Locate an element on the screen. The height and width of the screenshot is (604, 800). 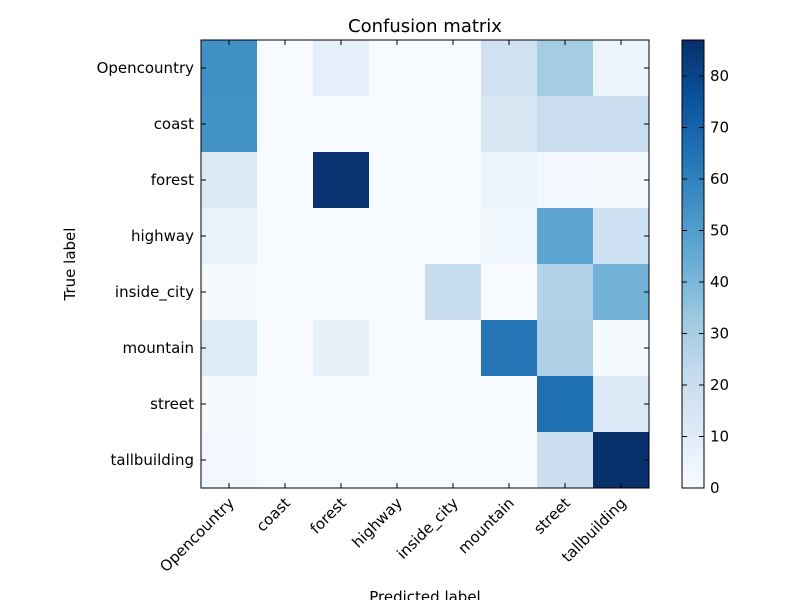
colorbar-tick-label: 10 is located at coordinates (719, 437).